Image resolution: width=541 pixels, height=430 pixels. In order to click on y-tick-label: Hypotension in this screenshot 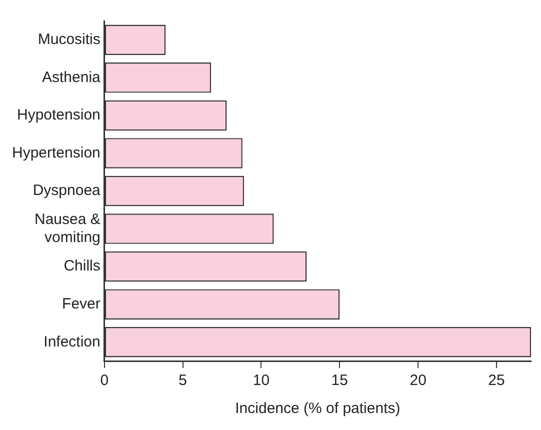, I will do `click(58, 115)`.